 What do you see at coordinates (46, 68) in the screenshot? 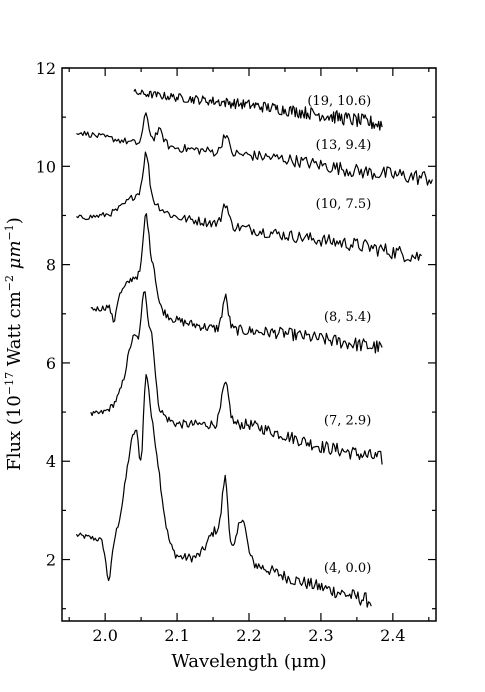
I see `y-tick-label: 12` at bounding box center [46, 68].